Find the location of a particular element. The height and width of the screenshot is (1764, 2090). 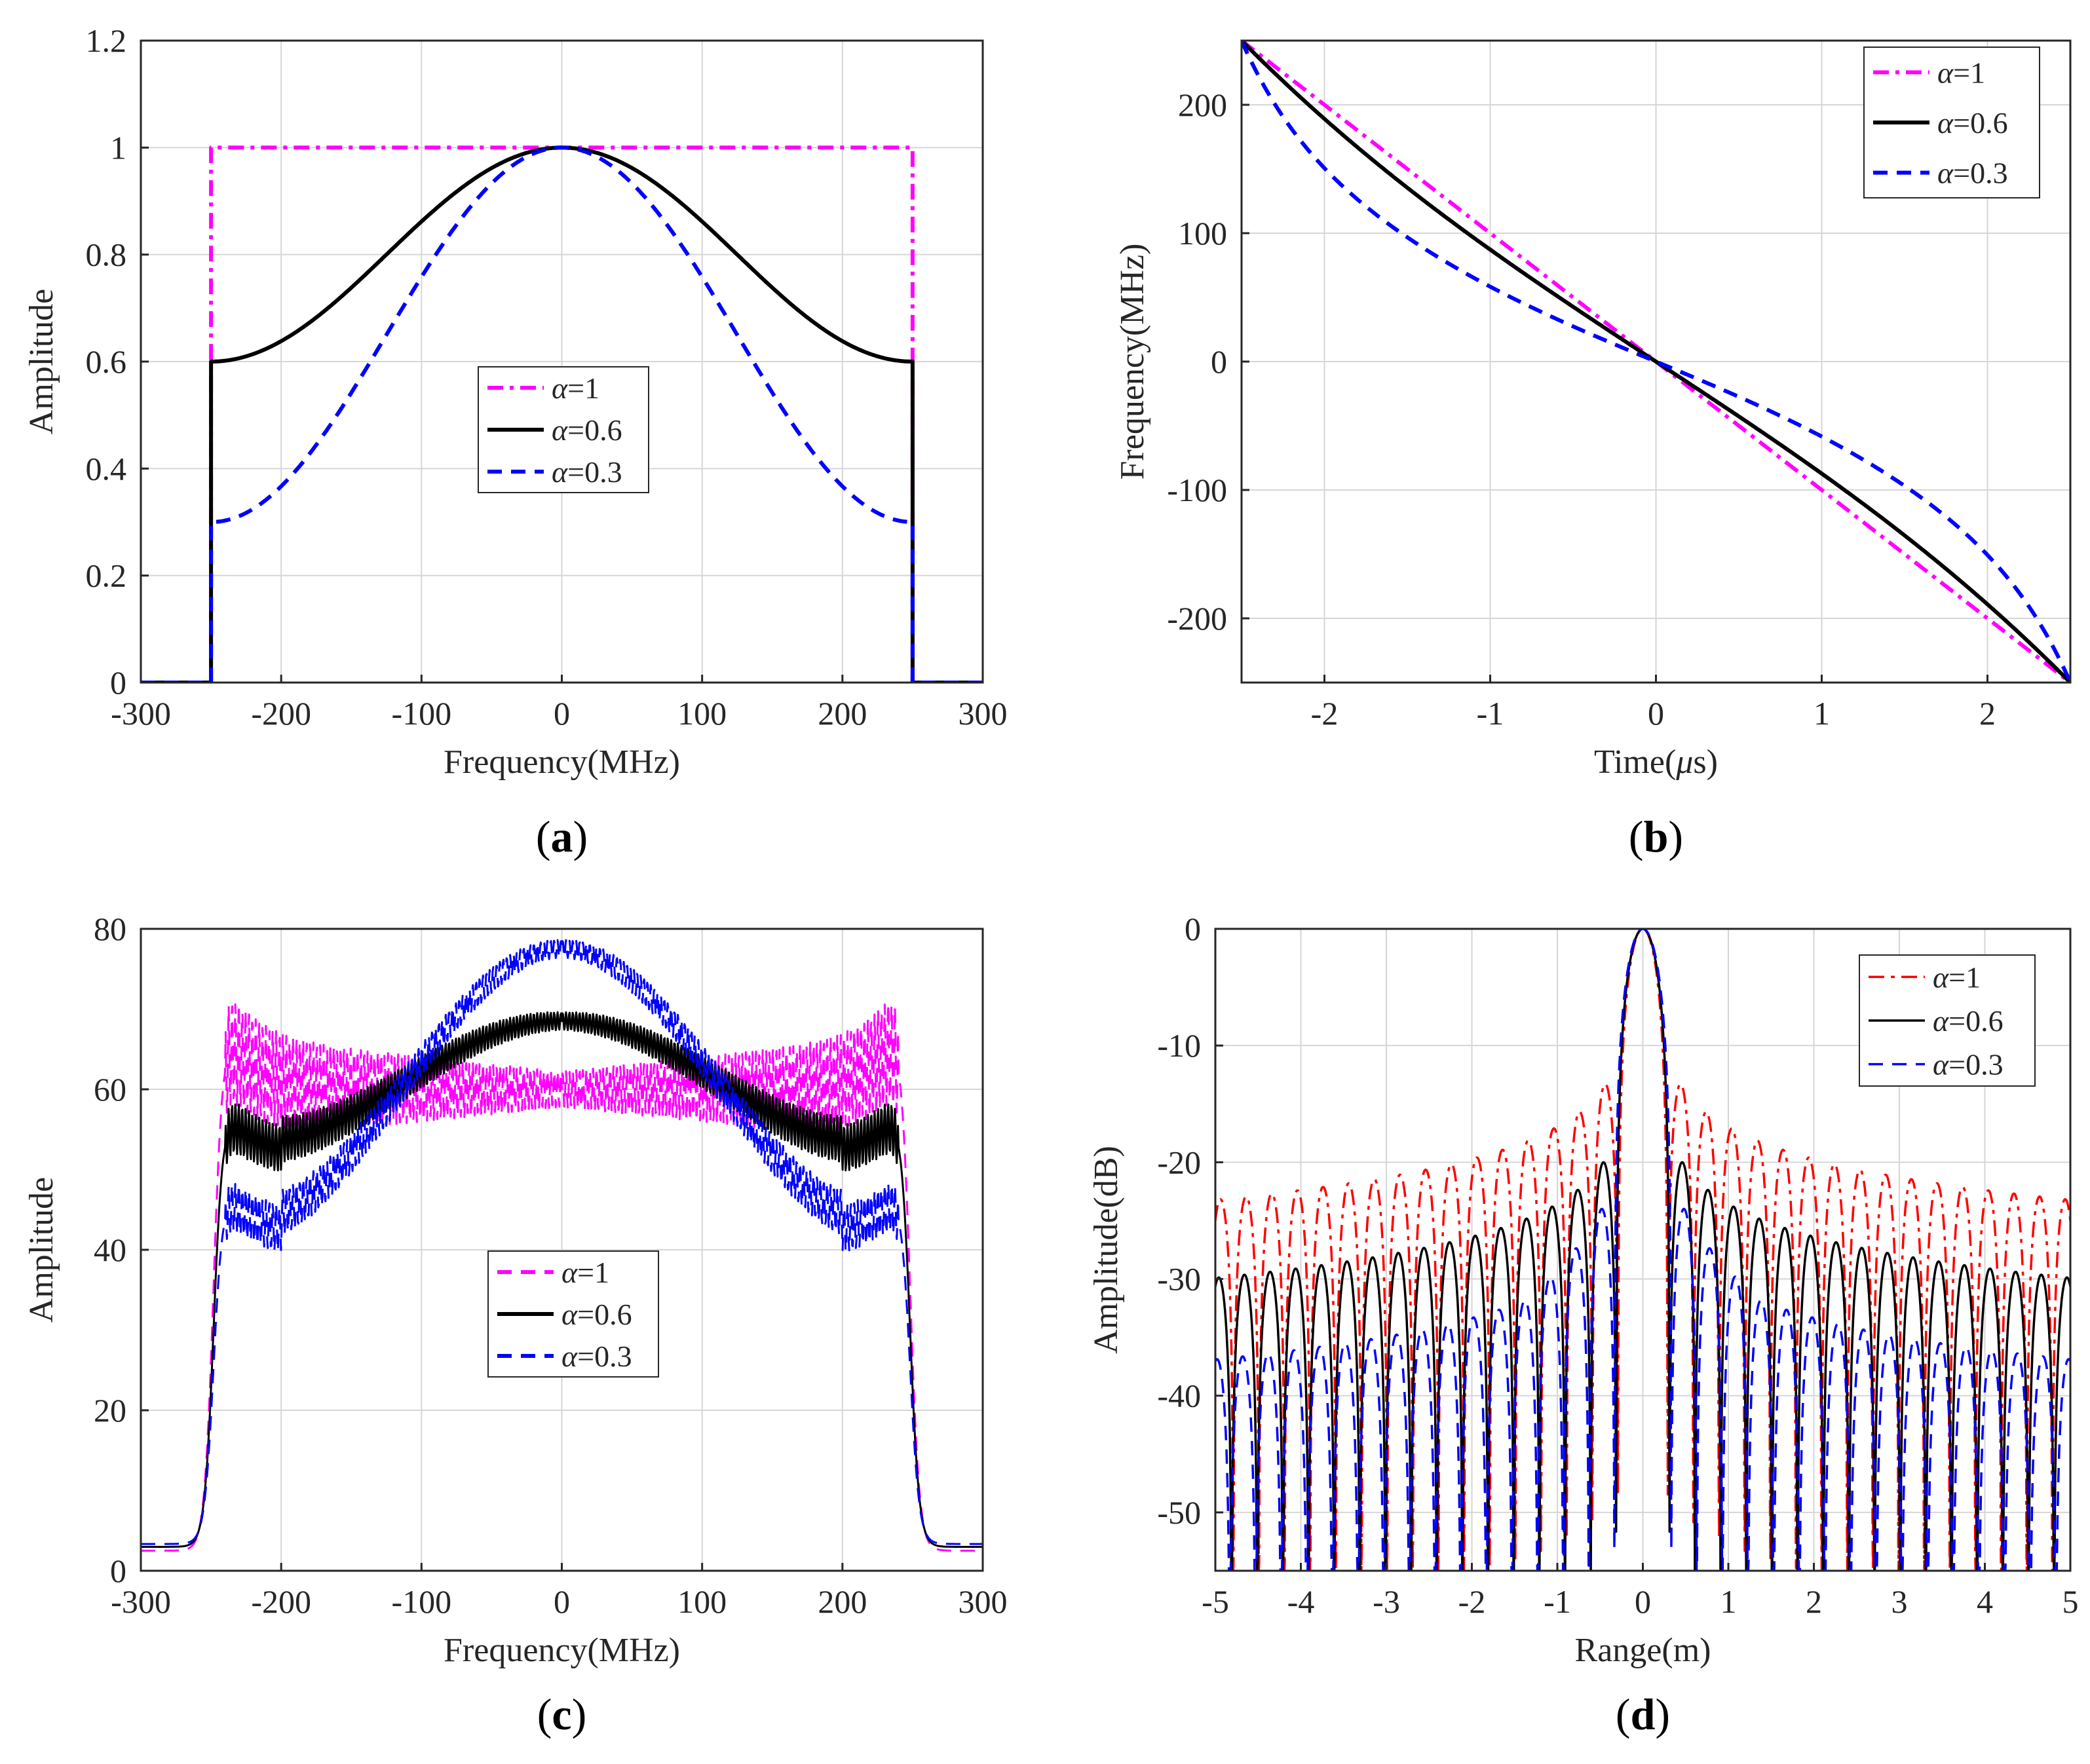

panel-caption-letter: a is located at coordinates (562, 836).